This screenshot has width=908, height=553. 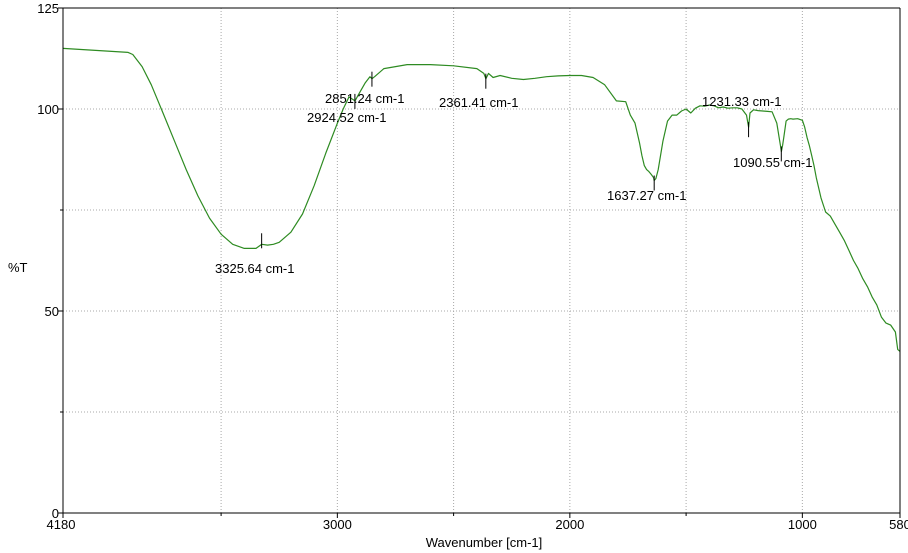 I want to click on y-tick-label: 100, so click(x=48, y=109).